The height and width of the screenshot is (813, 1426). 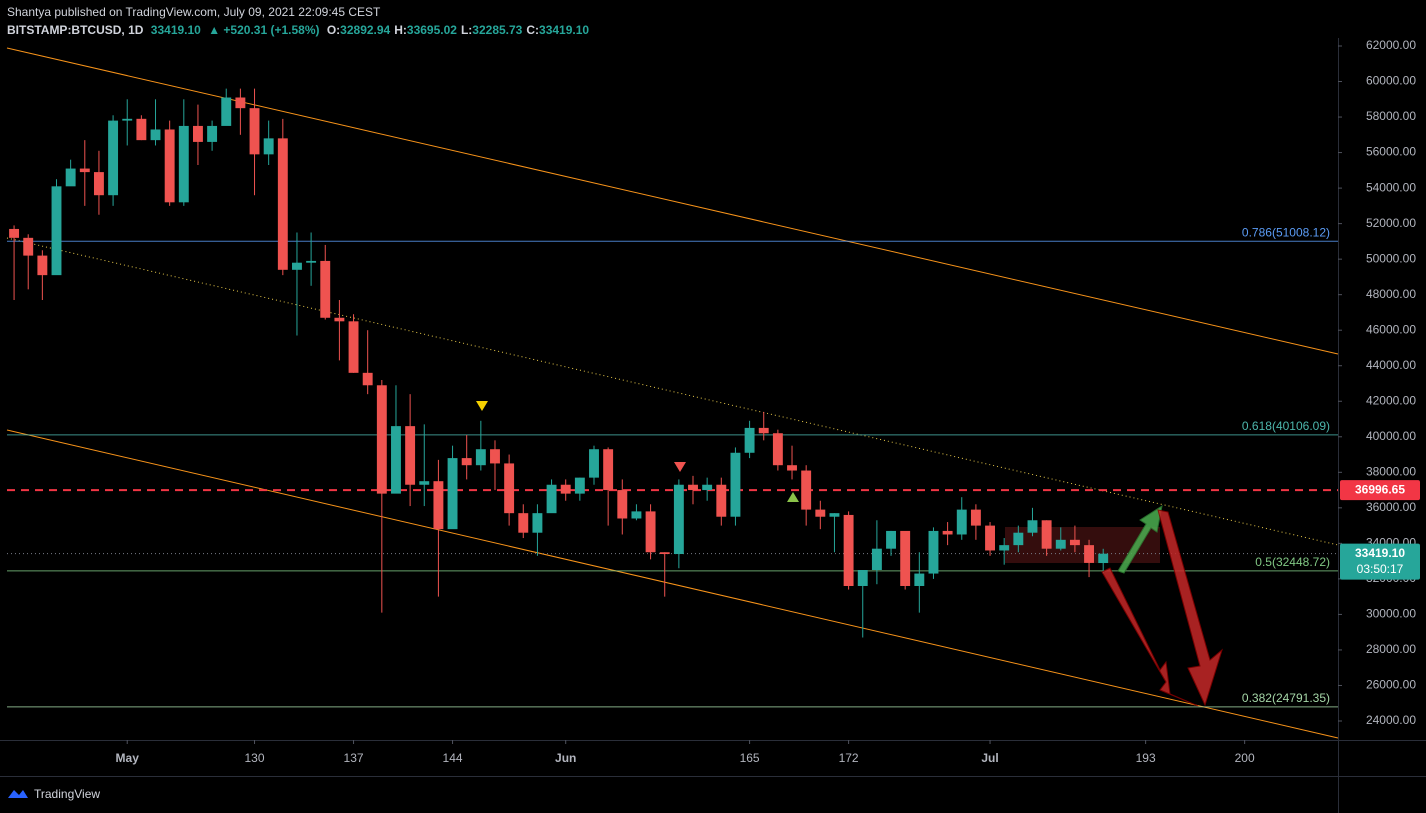 What do you see at coordinates (849, 758) in the screenshot?
I see `x-tick-label: 172` at bounding box center [849, 758].